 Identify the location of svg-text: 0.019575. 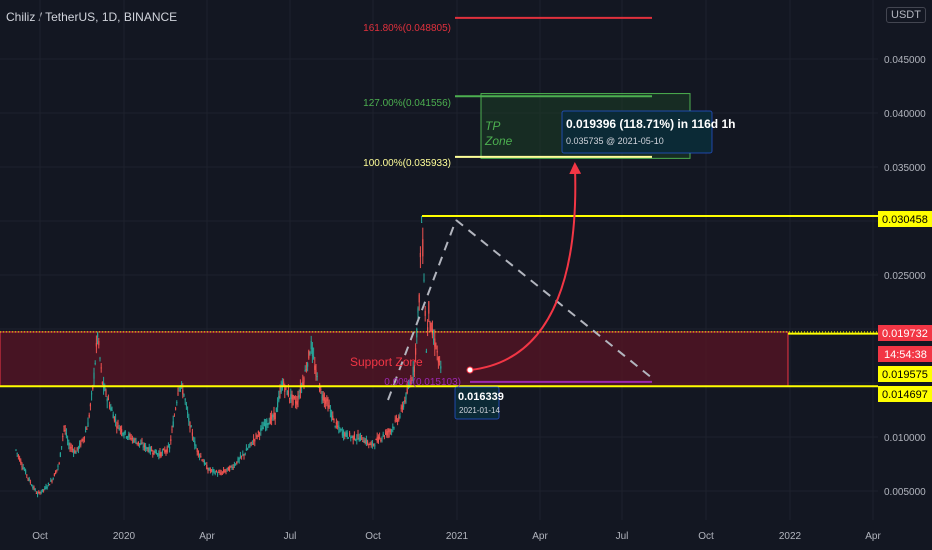
(905, 375).